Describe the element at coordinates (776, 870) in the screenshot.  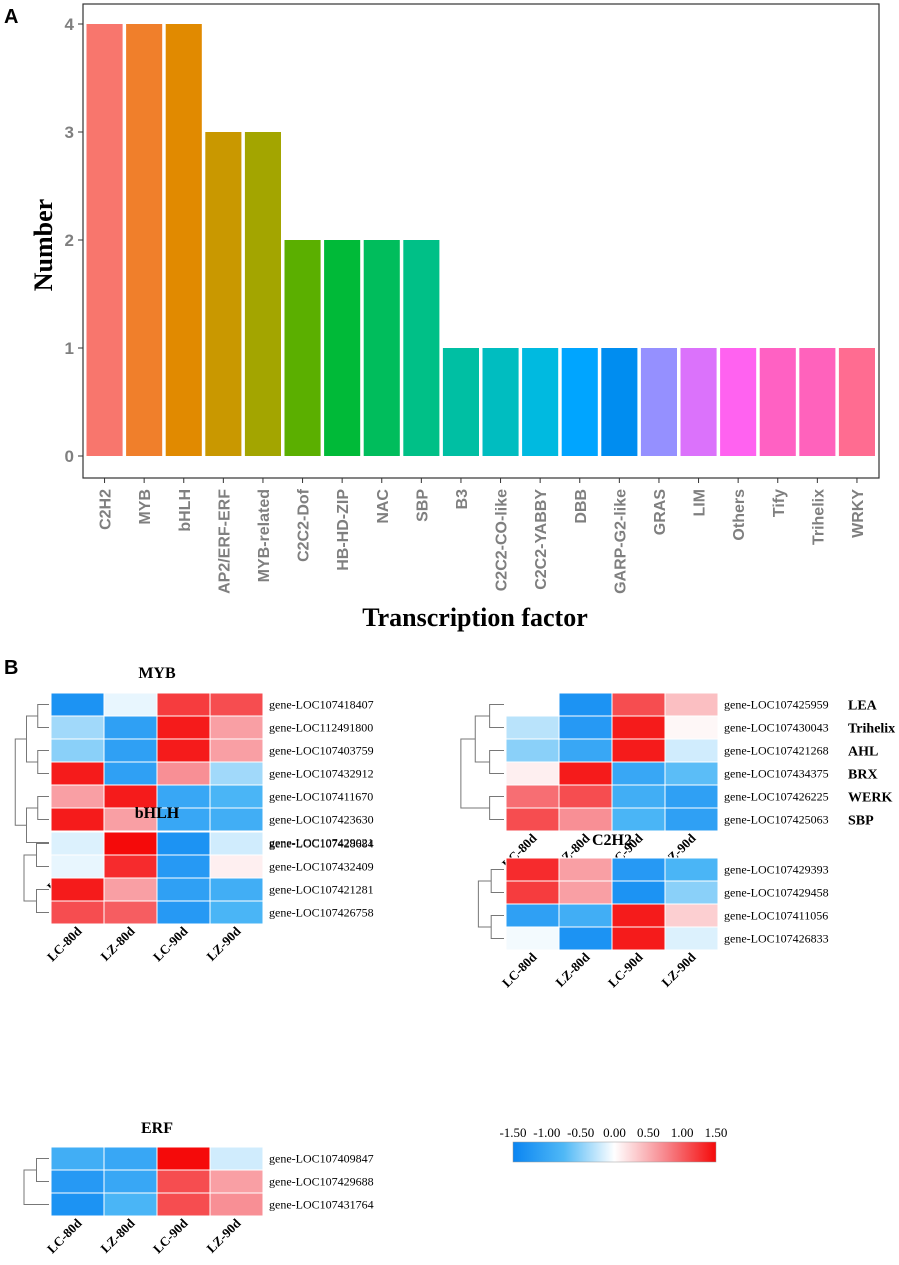
I see `heatmap-row-label: gene-LOC107429393` at that location.